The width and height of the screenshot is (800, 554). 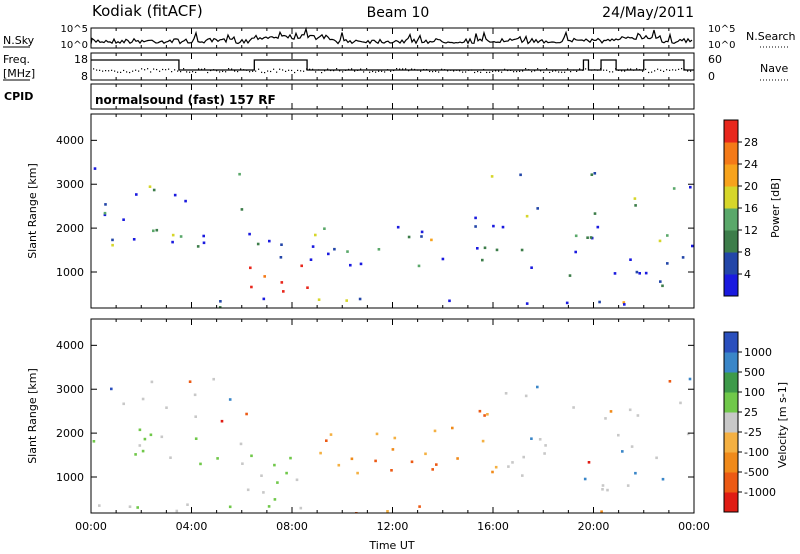 I want to click on velocity-ylabel: Slant Range [km], so click(x=32, y=416).